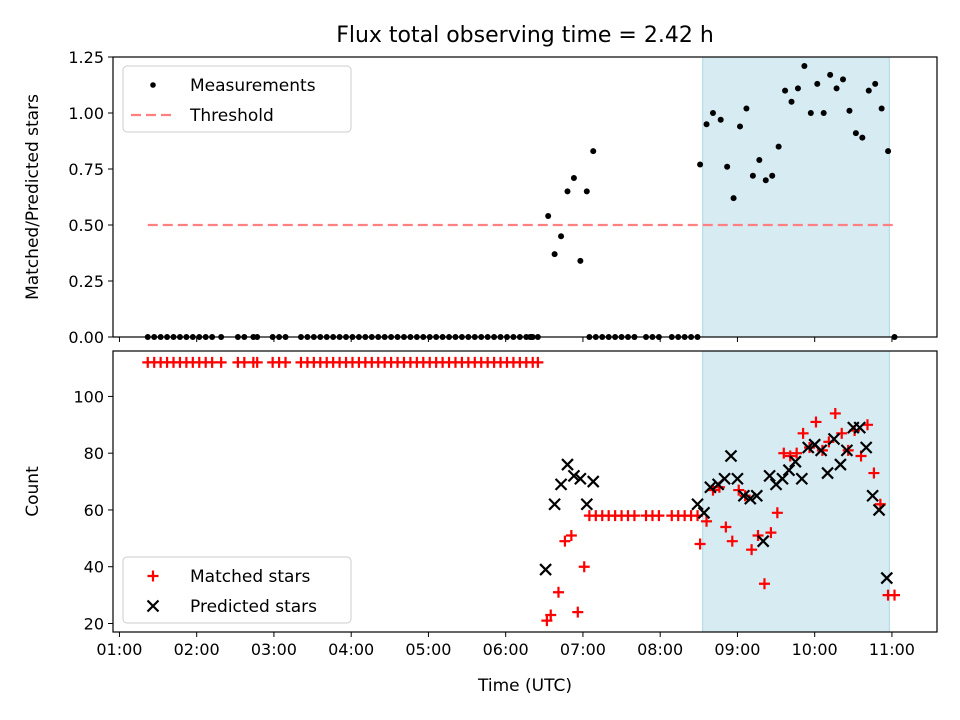 Image resolution: width=960 pixels, height=720 pixels. What do you see at coordinates (33, 491) in the screenshot?
I see `count-y-axis-label: Count` at bounding box center [33, 491].